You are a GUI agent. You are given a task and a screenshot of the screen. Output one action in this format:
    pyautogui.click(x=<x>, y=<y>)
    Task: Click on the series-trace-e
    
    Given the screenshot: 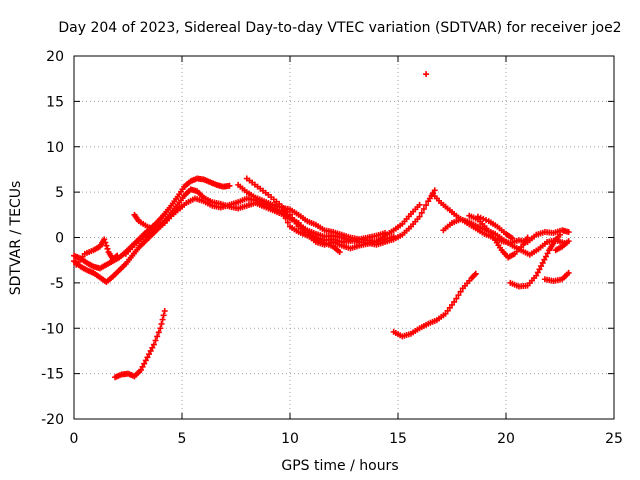 What is the action you would take?
    pyautogui.click(x=158, y=218)
    